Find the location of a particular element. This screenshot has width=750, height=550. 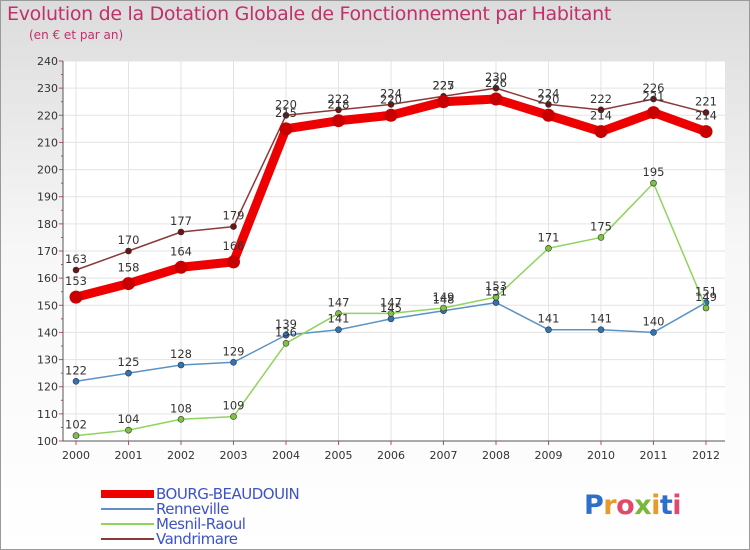

y-tick-label: 190 is located at coordinates (47, 197).